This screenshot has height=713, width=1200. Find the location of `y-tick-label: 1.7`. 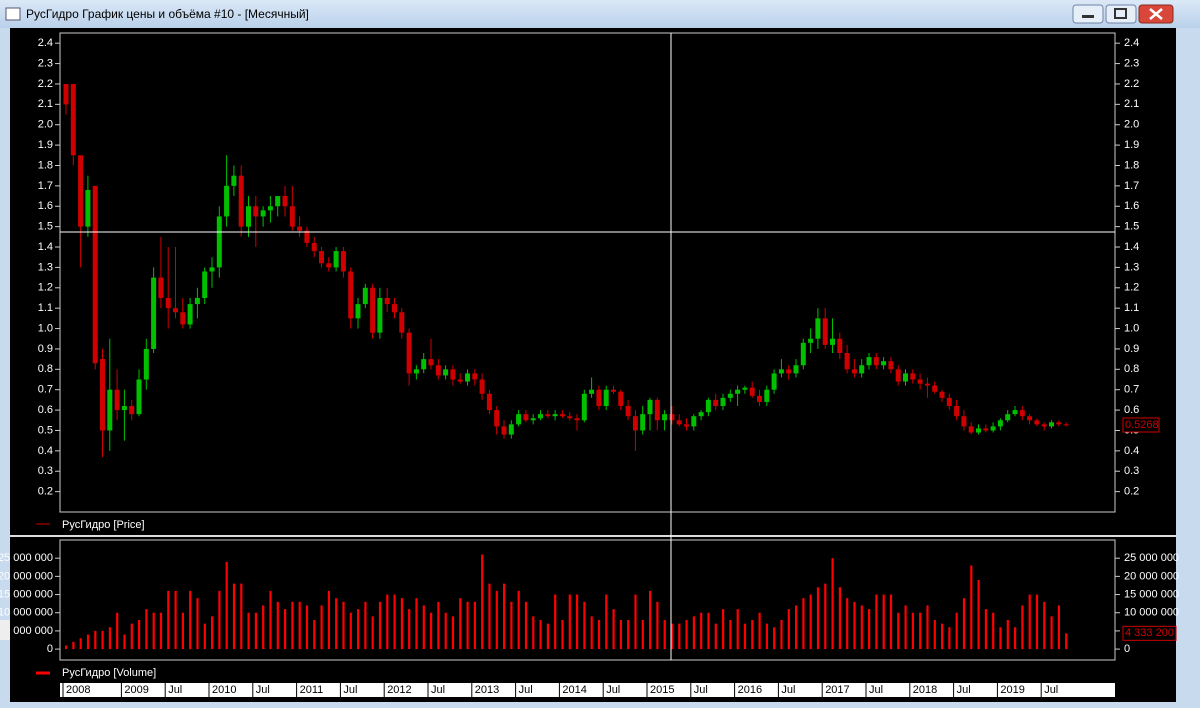

y-tick-label: 1.7 is located at coordinates (1131, 186).